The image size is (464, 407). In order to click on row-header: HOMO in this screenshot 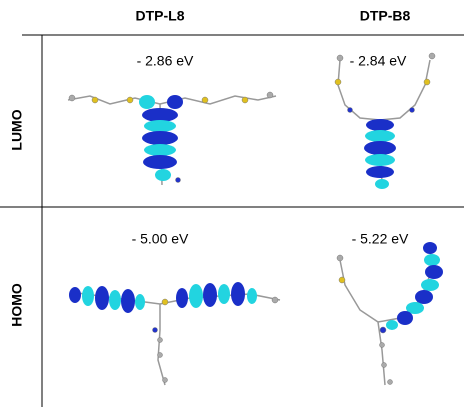, I will do `click(17, 305)`.